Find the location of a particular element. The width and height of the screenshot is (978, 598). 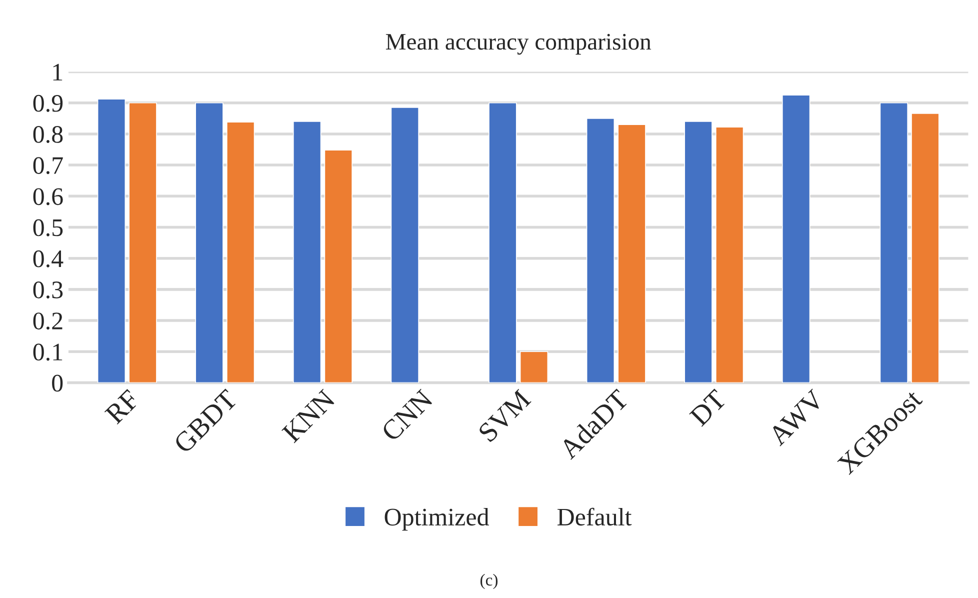

y-tick-label: 0.2 is located at coordinates (47, 321).